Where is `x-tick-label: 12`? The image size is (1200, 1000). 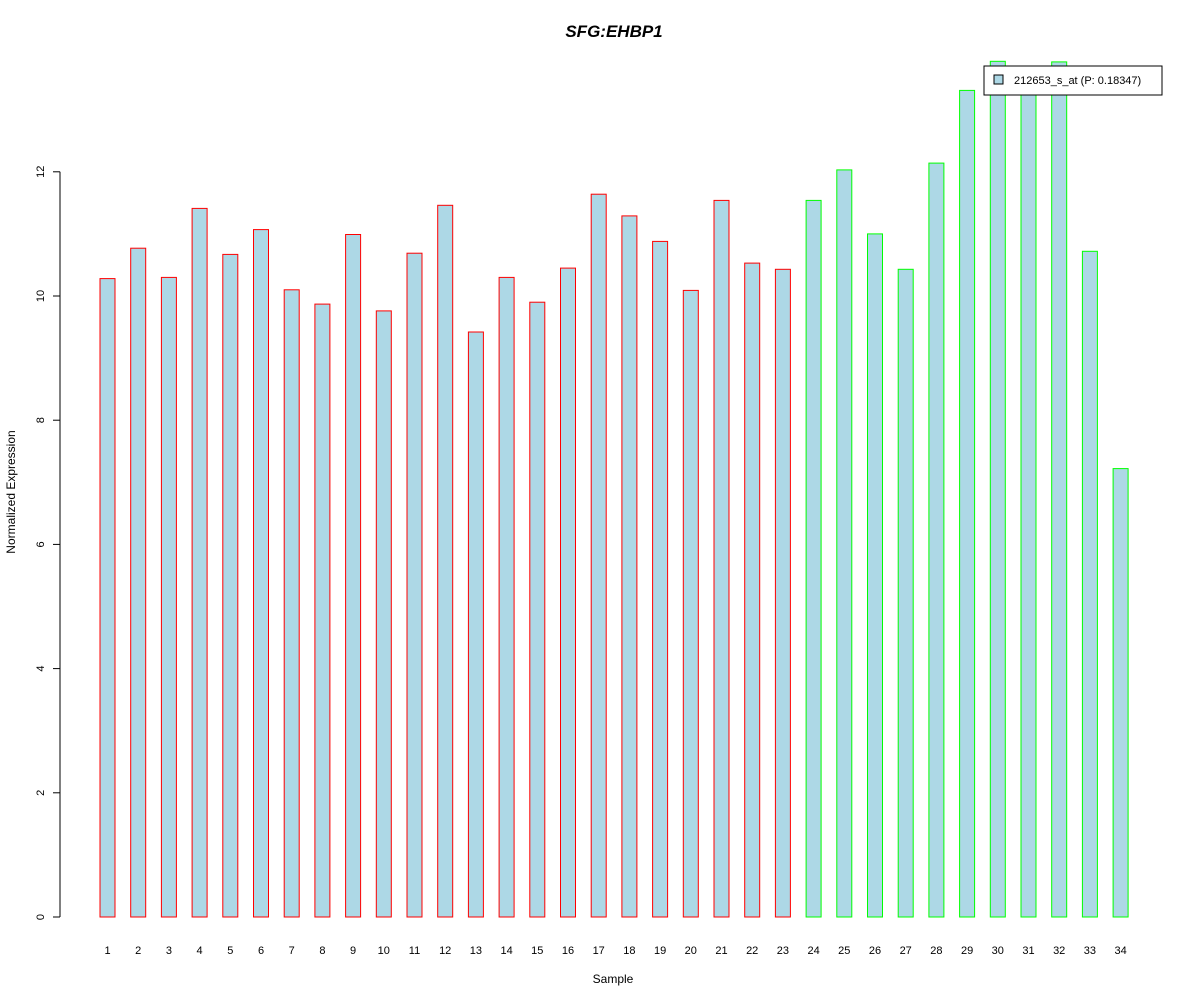
x-tick-label: 12 is located at coordinates (445, 951).